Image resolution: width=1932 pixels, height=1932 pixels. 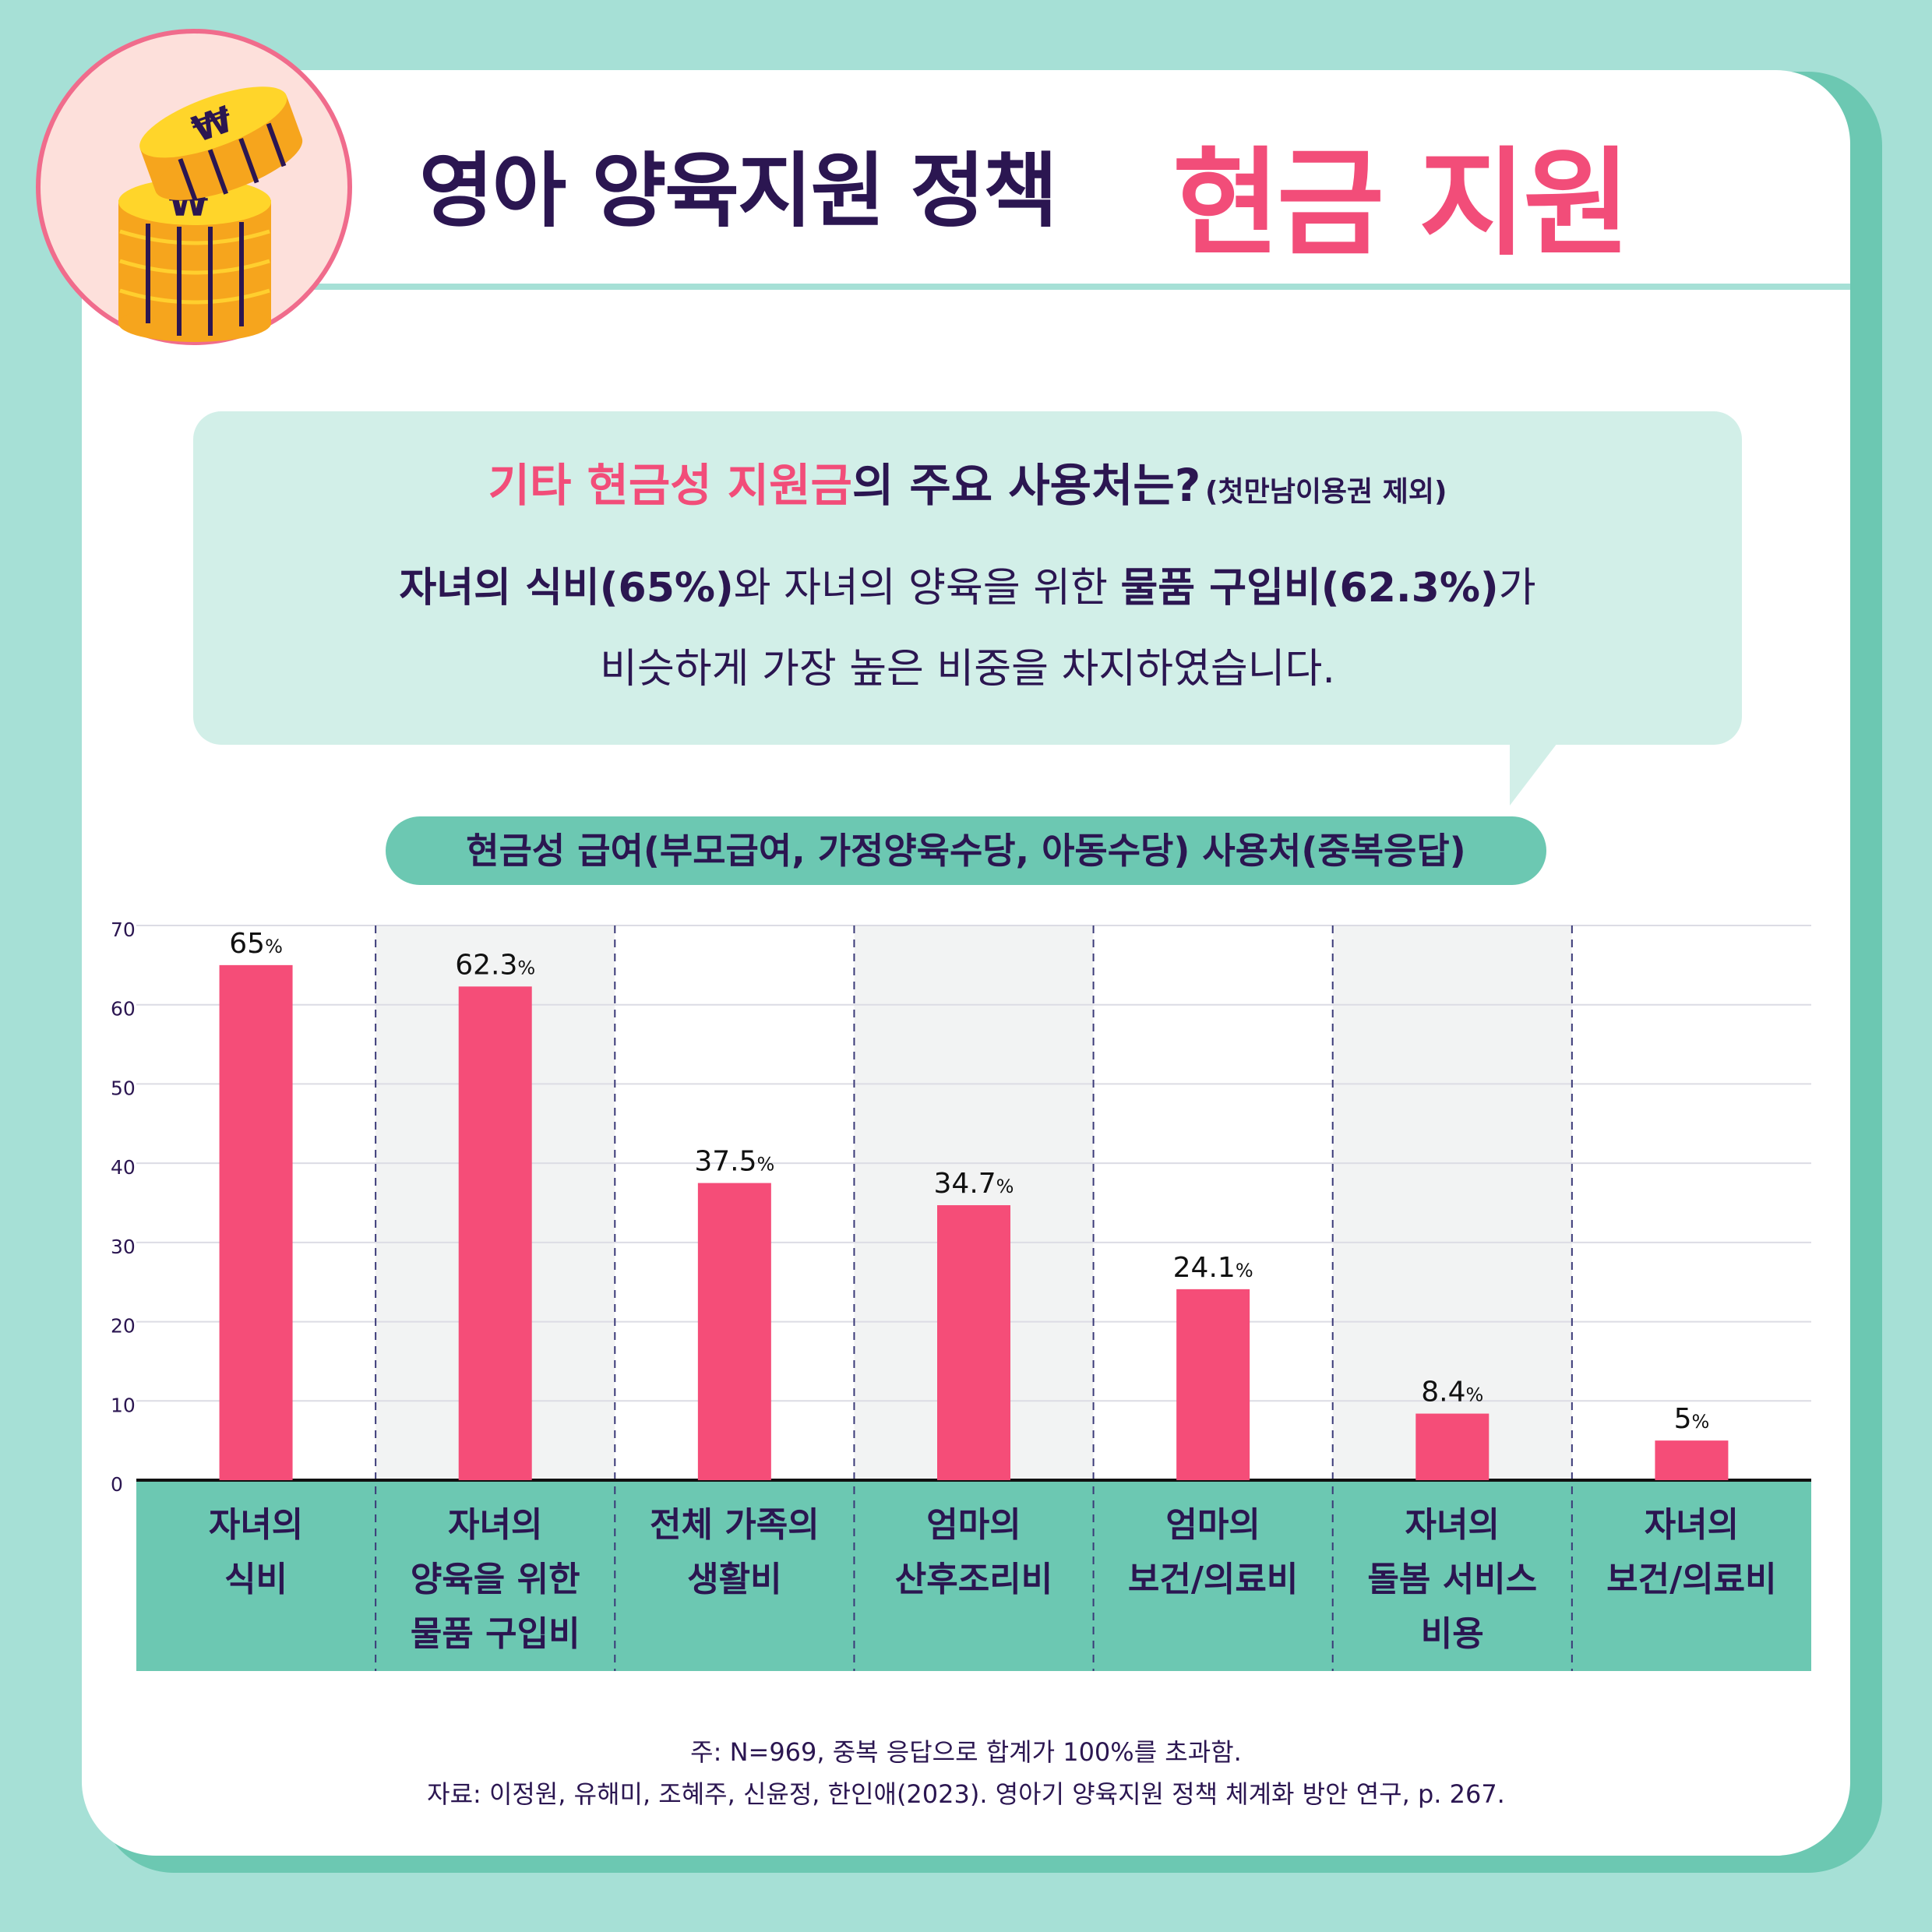 I want to click on category-label: 비용, so click(x=1452, y=1634).